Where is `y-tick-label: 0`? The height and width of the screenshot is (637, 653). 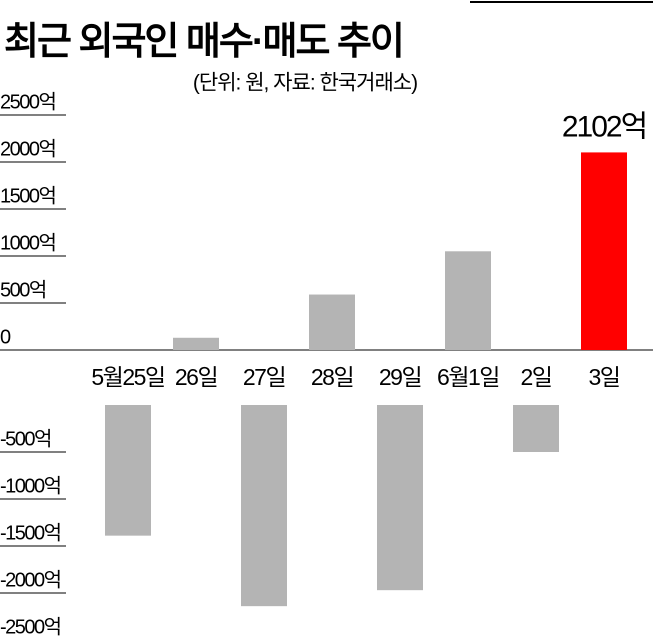 y-tick-label: 0 is located at coordinates (5, 337).